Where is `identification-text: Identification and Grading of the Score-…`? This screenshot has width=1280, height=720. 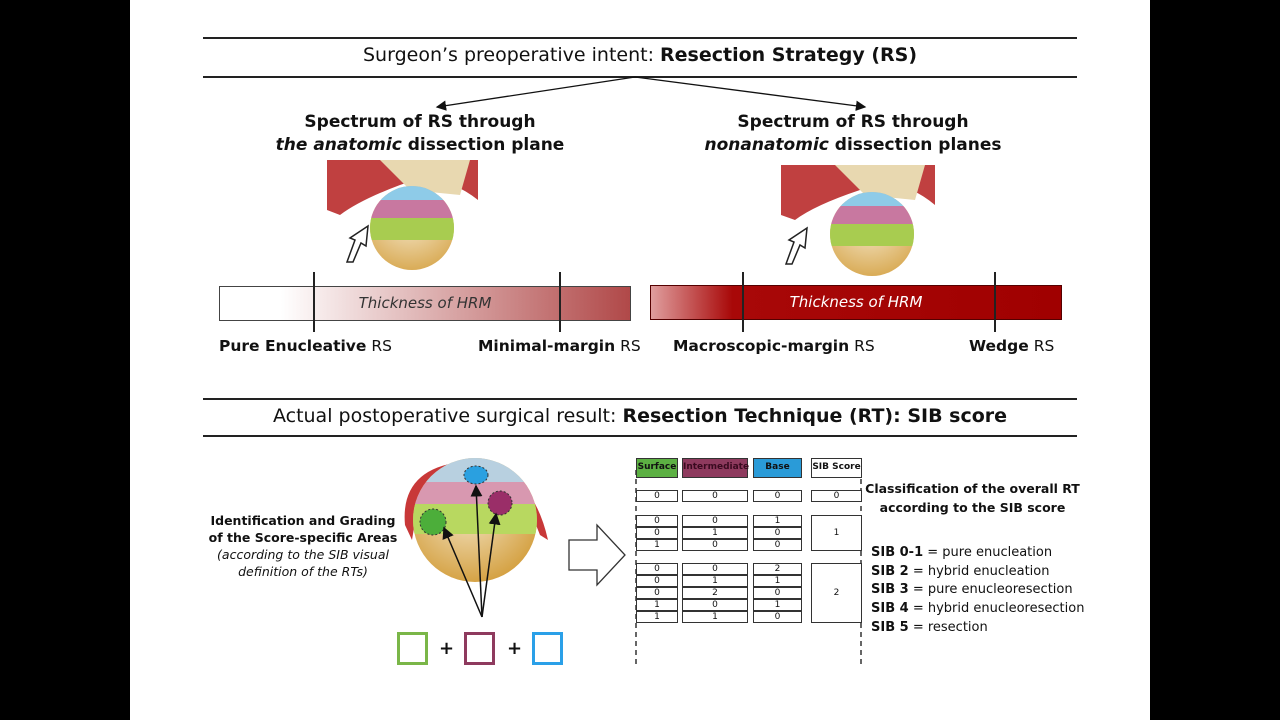 identification-text: Identification and Grading of the Score-… is located at coordinates (303, 546).